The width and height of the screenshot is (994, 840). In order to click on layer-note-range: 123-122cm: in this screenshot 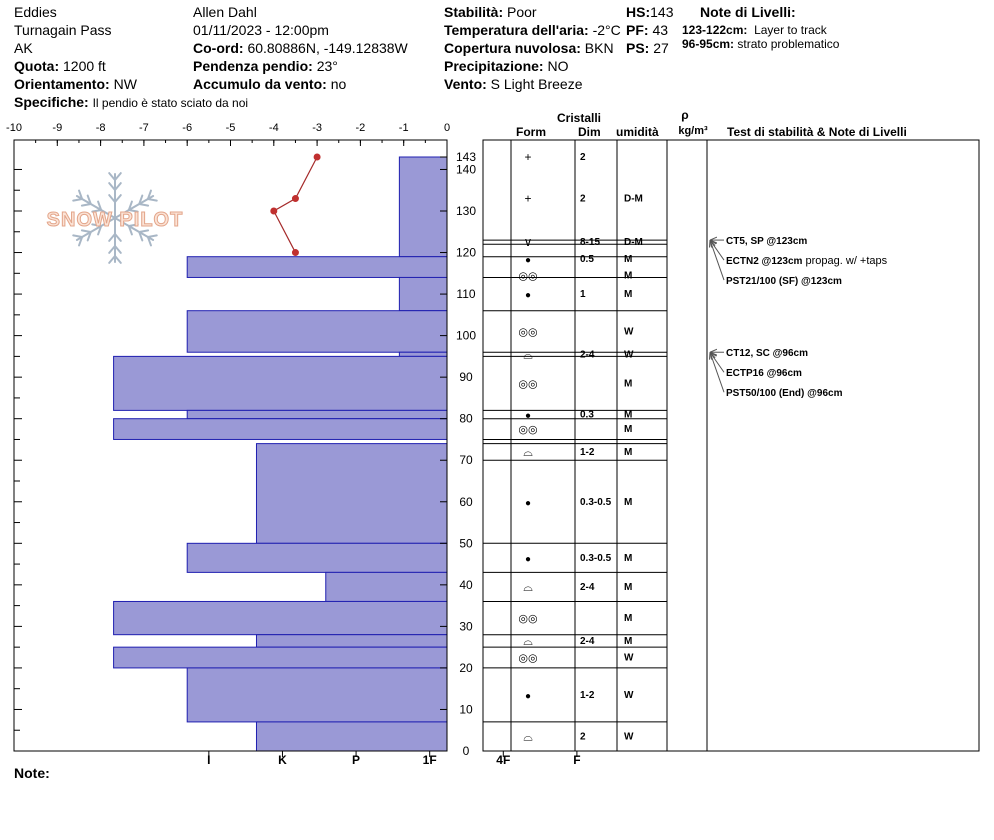, I will do `click(715, 30)`.